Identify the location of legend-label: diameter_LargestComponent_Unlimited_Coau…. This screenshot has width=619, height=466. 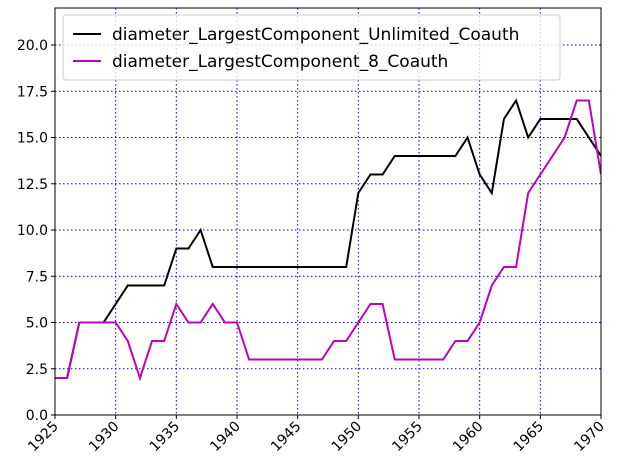
(315, 35).